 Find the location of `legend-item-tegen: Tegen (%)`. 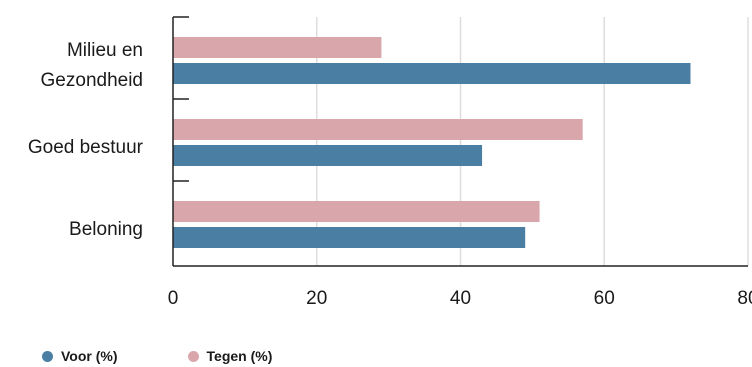

legend-item-tegen: Tegen (%) is located at coordinates (230, 356).